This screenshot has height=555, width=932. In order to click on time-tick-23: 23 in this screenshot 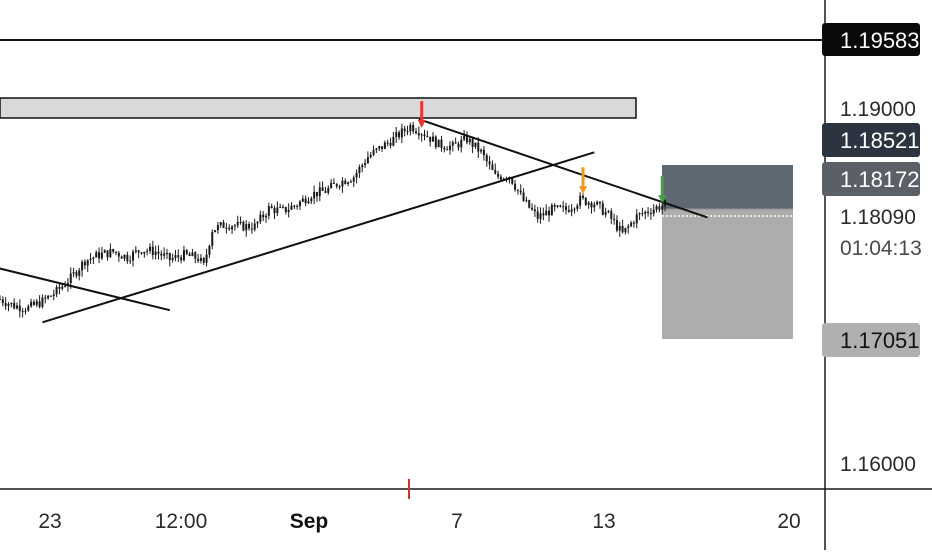, I will do `click(49, 521)`.